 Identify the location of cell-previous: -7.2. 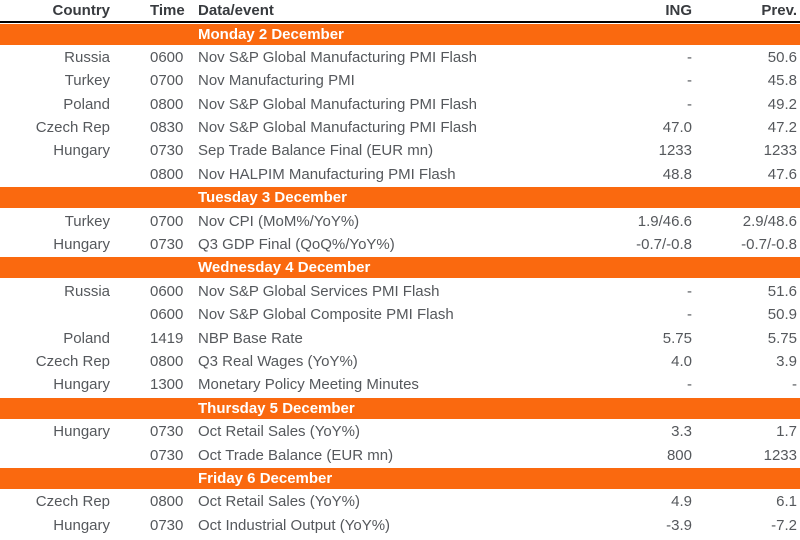
(784, 525).